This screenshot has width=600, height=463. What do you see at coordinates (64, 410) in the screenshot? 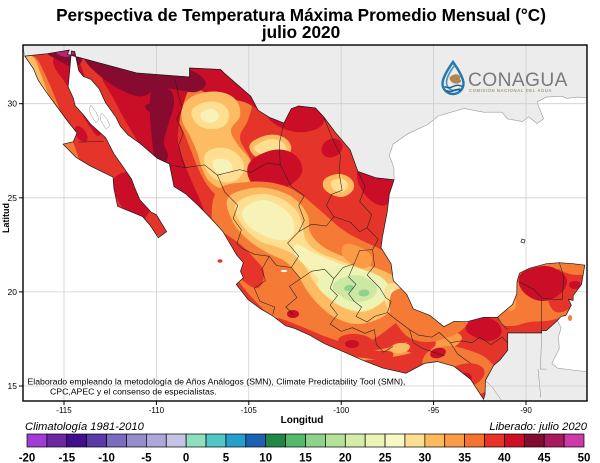
I see `svg-text: -115` at bounding box center [64, 410].